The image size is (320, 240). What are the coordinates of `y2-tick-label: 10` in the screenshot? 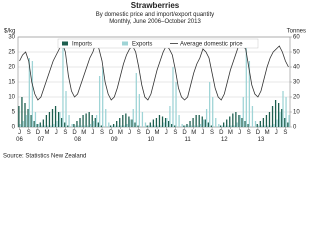 It's located at (296, 113).